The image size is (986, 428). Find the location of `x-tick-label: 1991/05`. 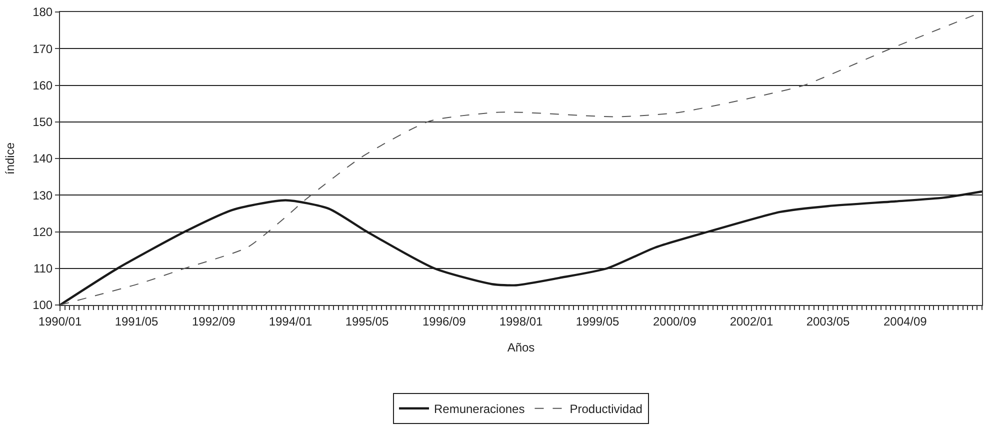

x-tick-label: 1991/05 is located at coordinates (136, 321).